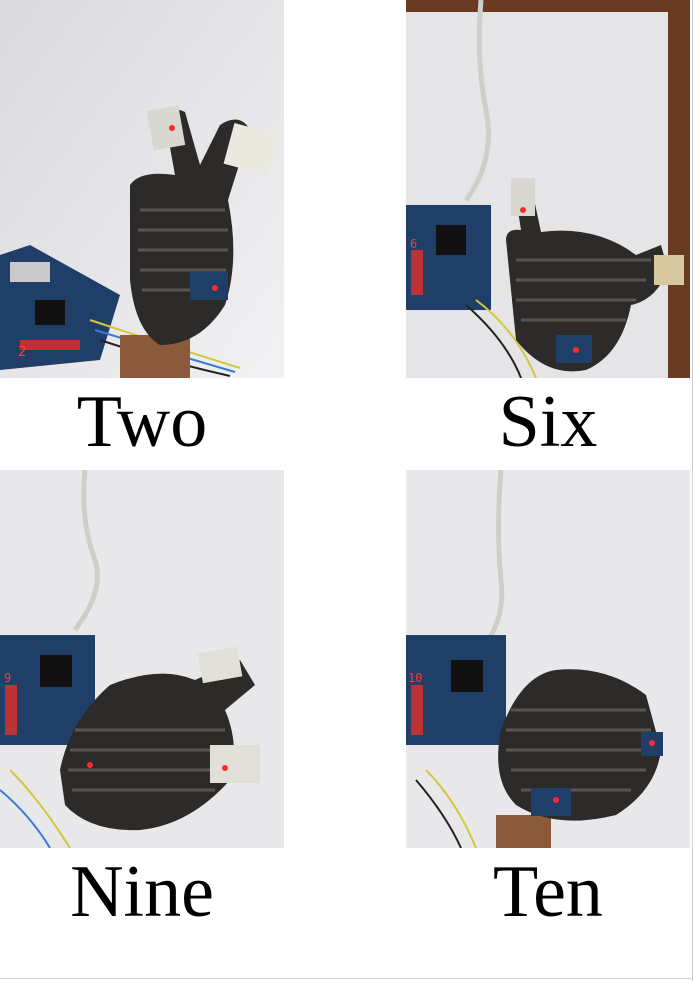 The width and height of the screenshot is (693, 981). Describe the element at coordinates (22, 352) in the screenshot. I see `seven-seg-display: 2` at that location.